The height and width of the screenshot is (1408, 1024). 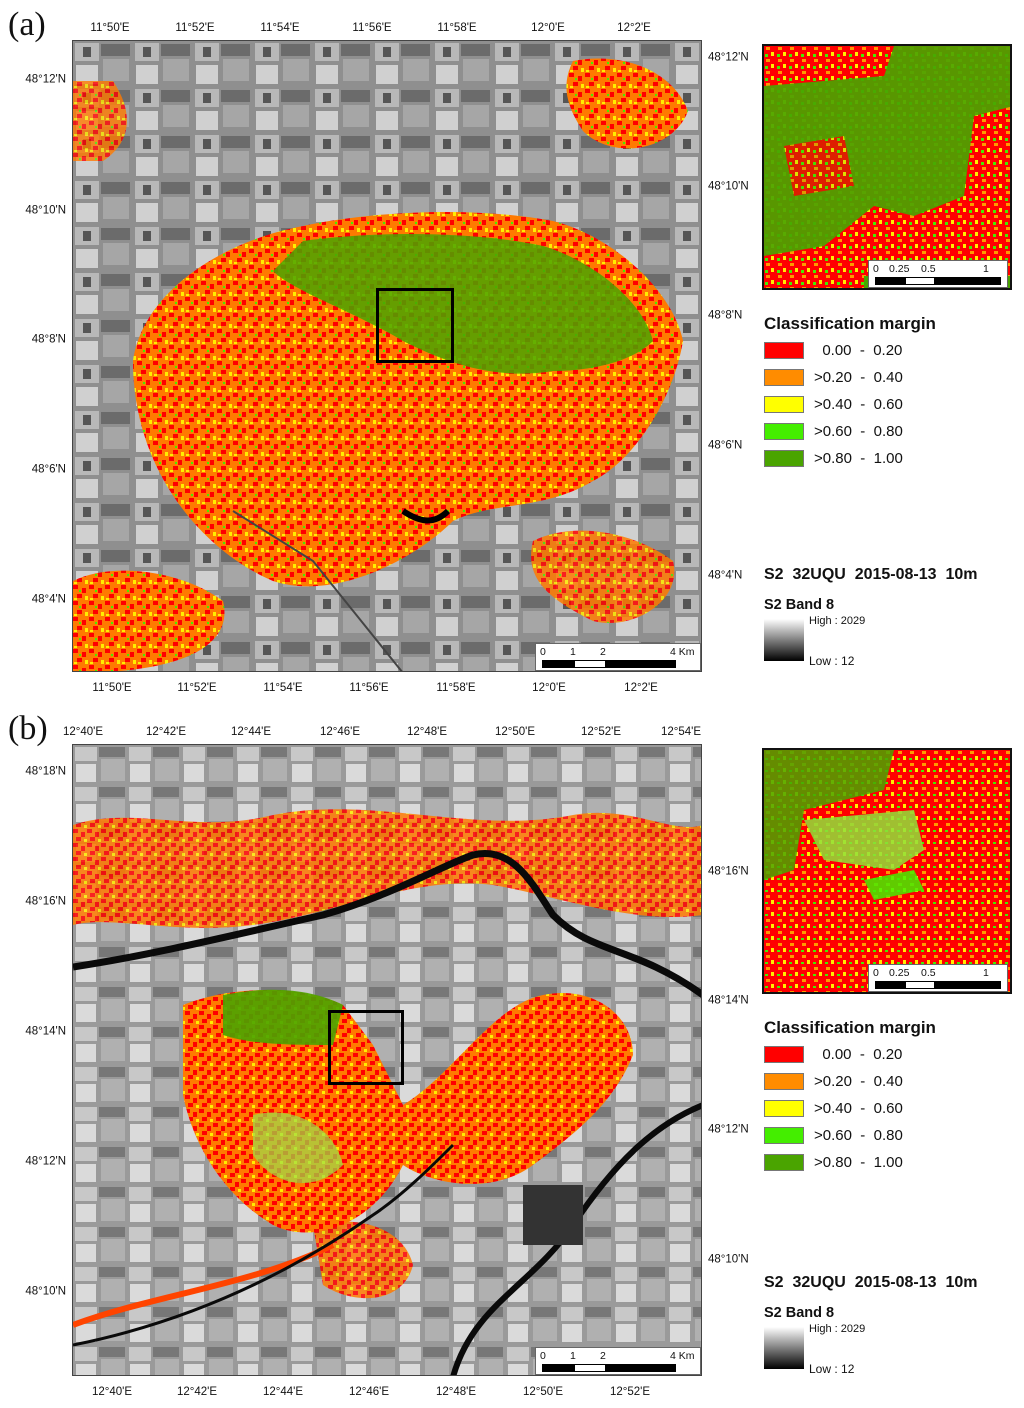 I want to click on lon-tick-top: 12°2'E, so click(x=634, y=28).